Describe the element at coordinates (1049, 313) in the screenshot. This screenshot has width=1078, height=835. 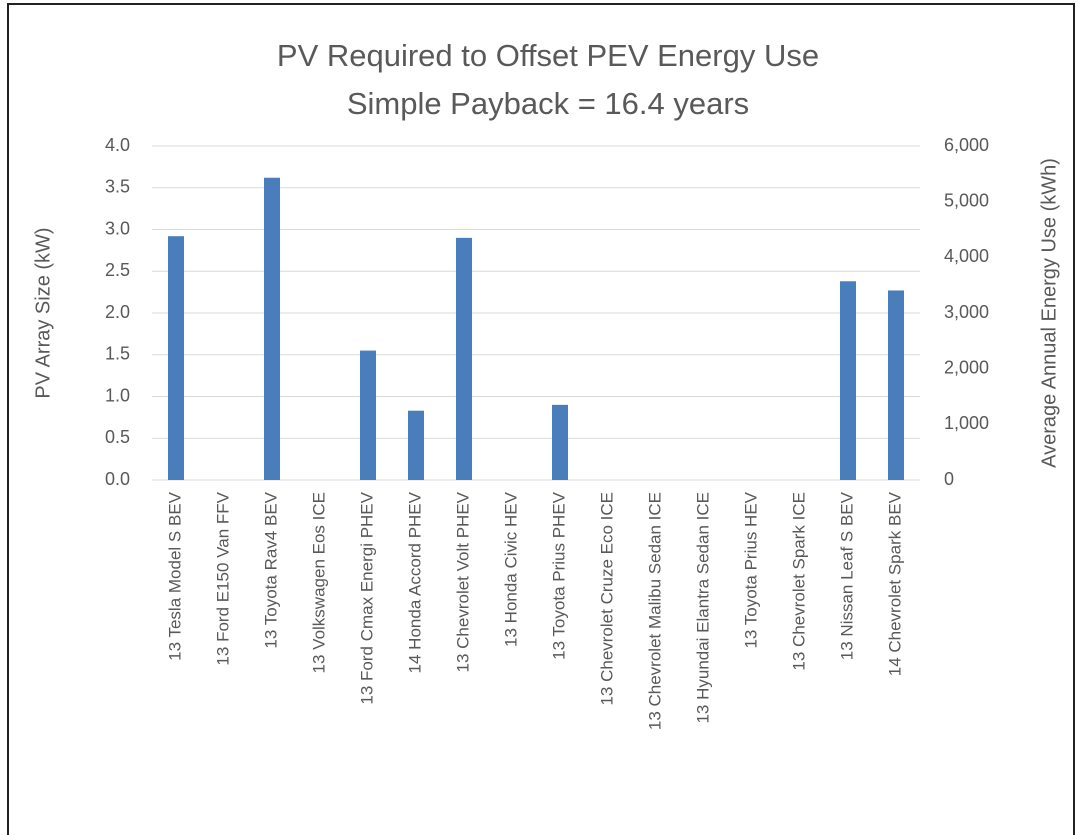
I see `y2-axis-label: Average Annual Energy Use (kWh)` at that location.